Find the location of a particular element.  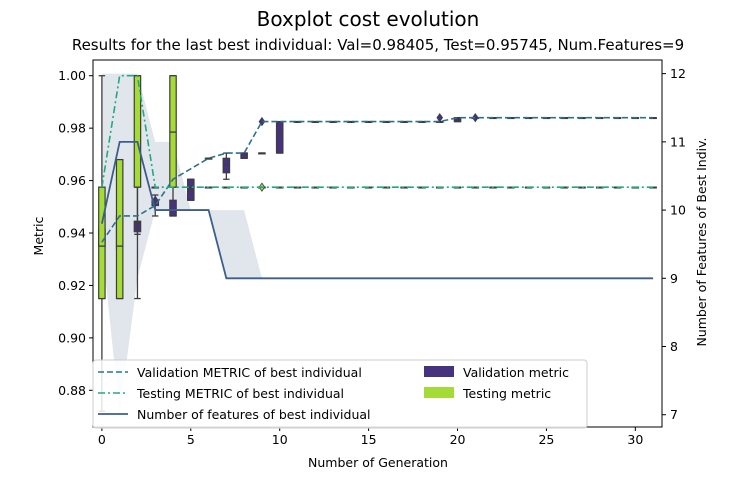

legend-label-validation-line: Validation METRIC of best individual is located at coordinates (249, 372).